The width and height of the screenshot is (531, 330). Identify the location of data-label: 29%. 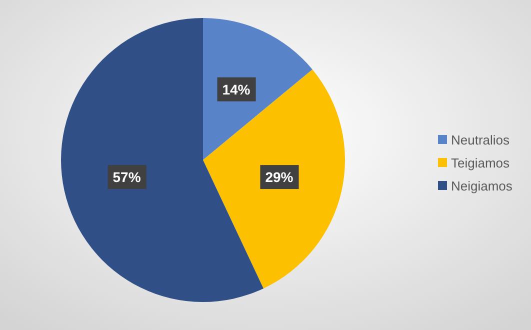
(279, 177).